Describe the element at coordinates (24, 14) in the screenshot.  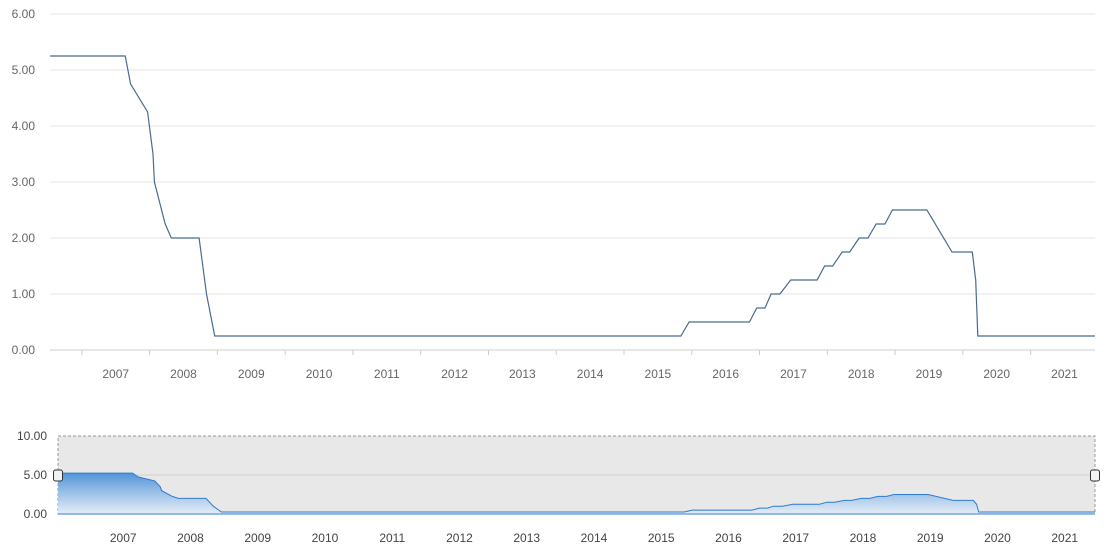
I see `main-y-tick-label: 6.00` at that location.